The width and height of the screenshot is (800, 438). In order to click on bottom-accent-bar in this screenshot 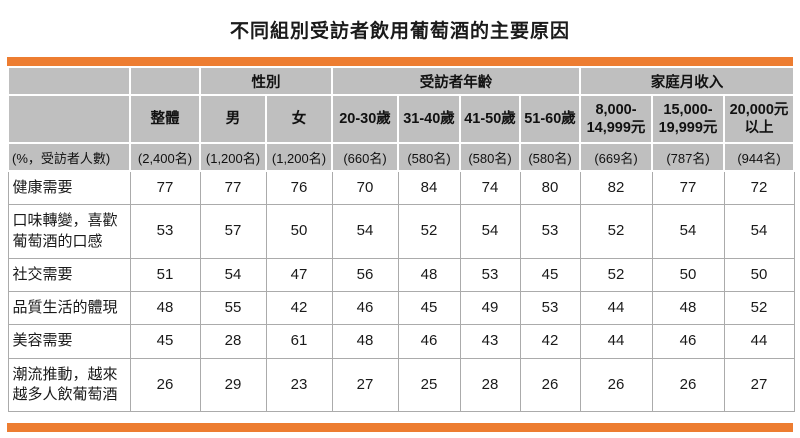, I will do `click(400, 427)`.